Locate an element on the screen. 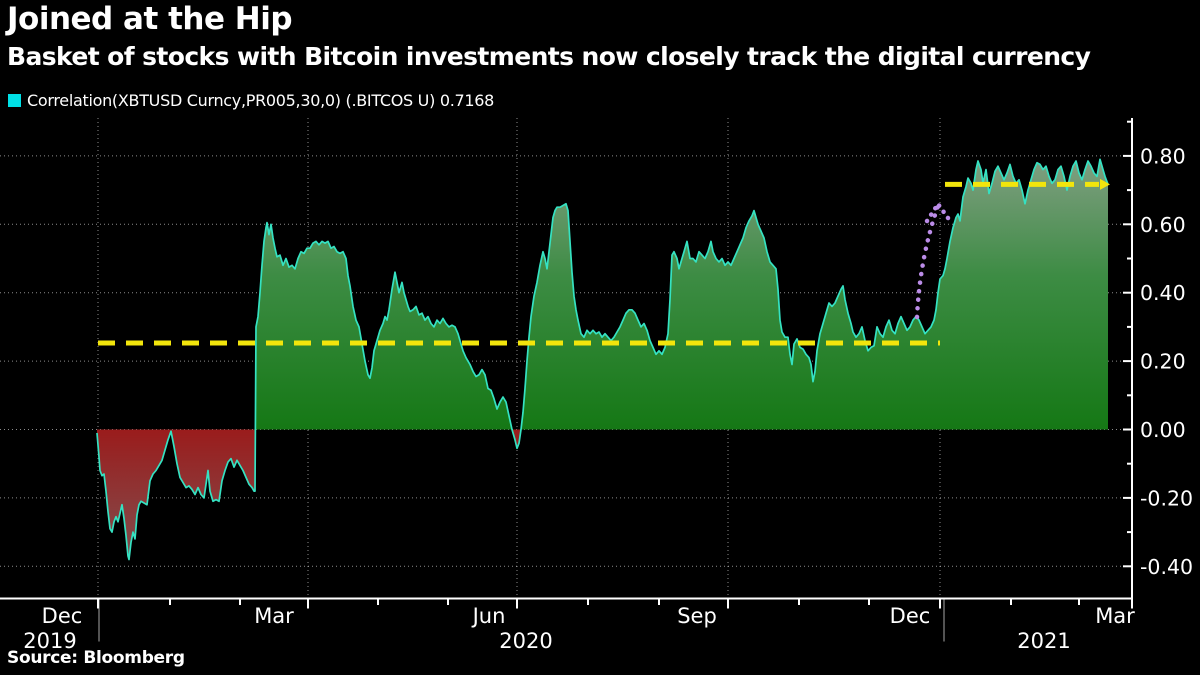 This screenshot has width=1200, height=675. source-credit: Source: Bloomberg is located at coordinates (96, 658).